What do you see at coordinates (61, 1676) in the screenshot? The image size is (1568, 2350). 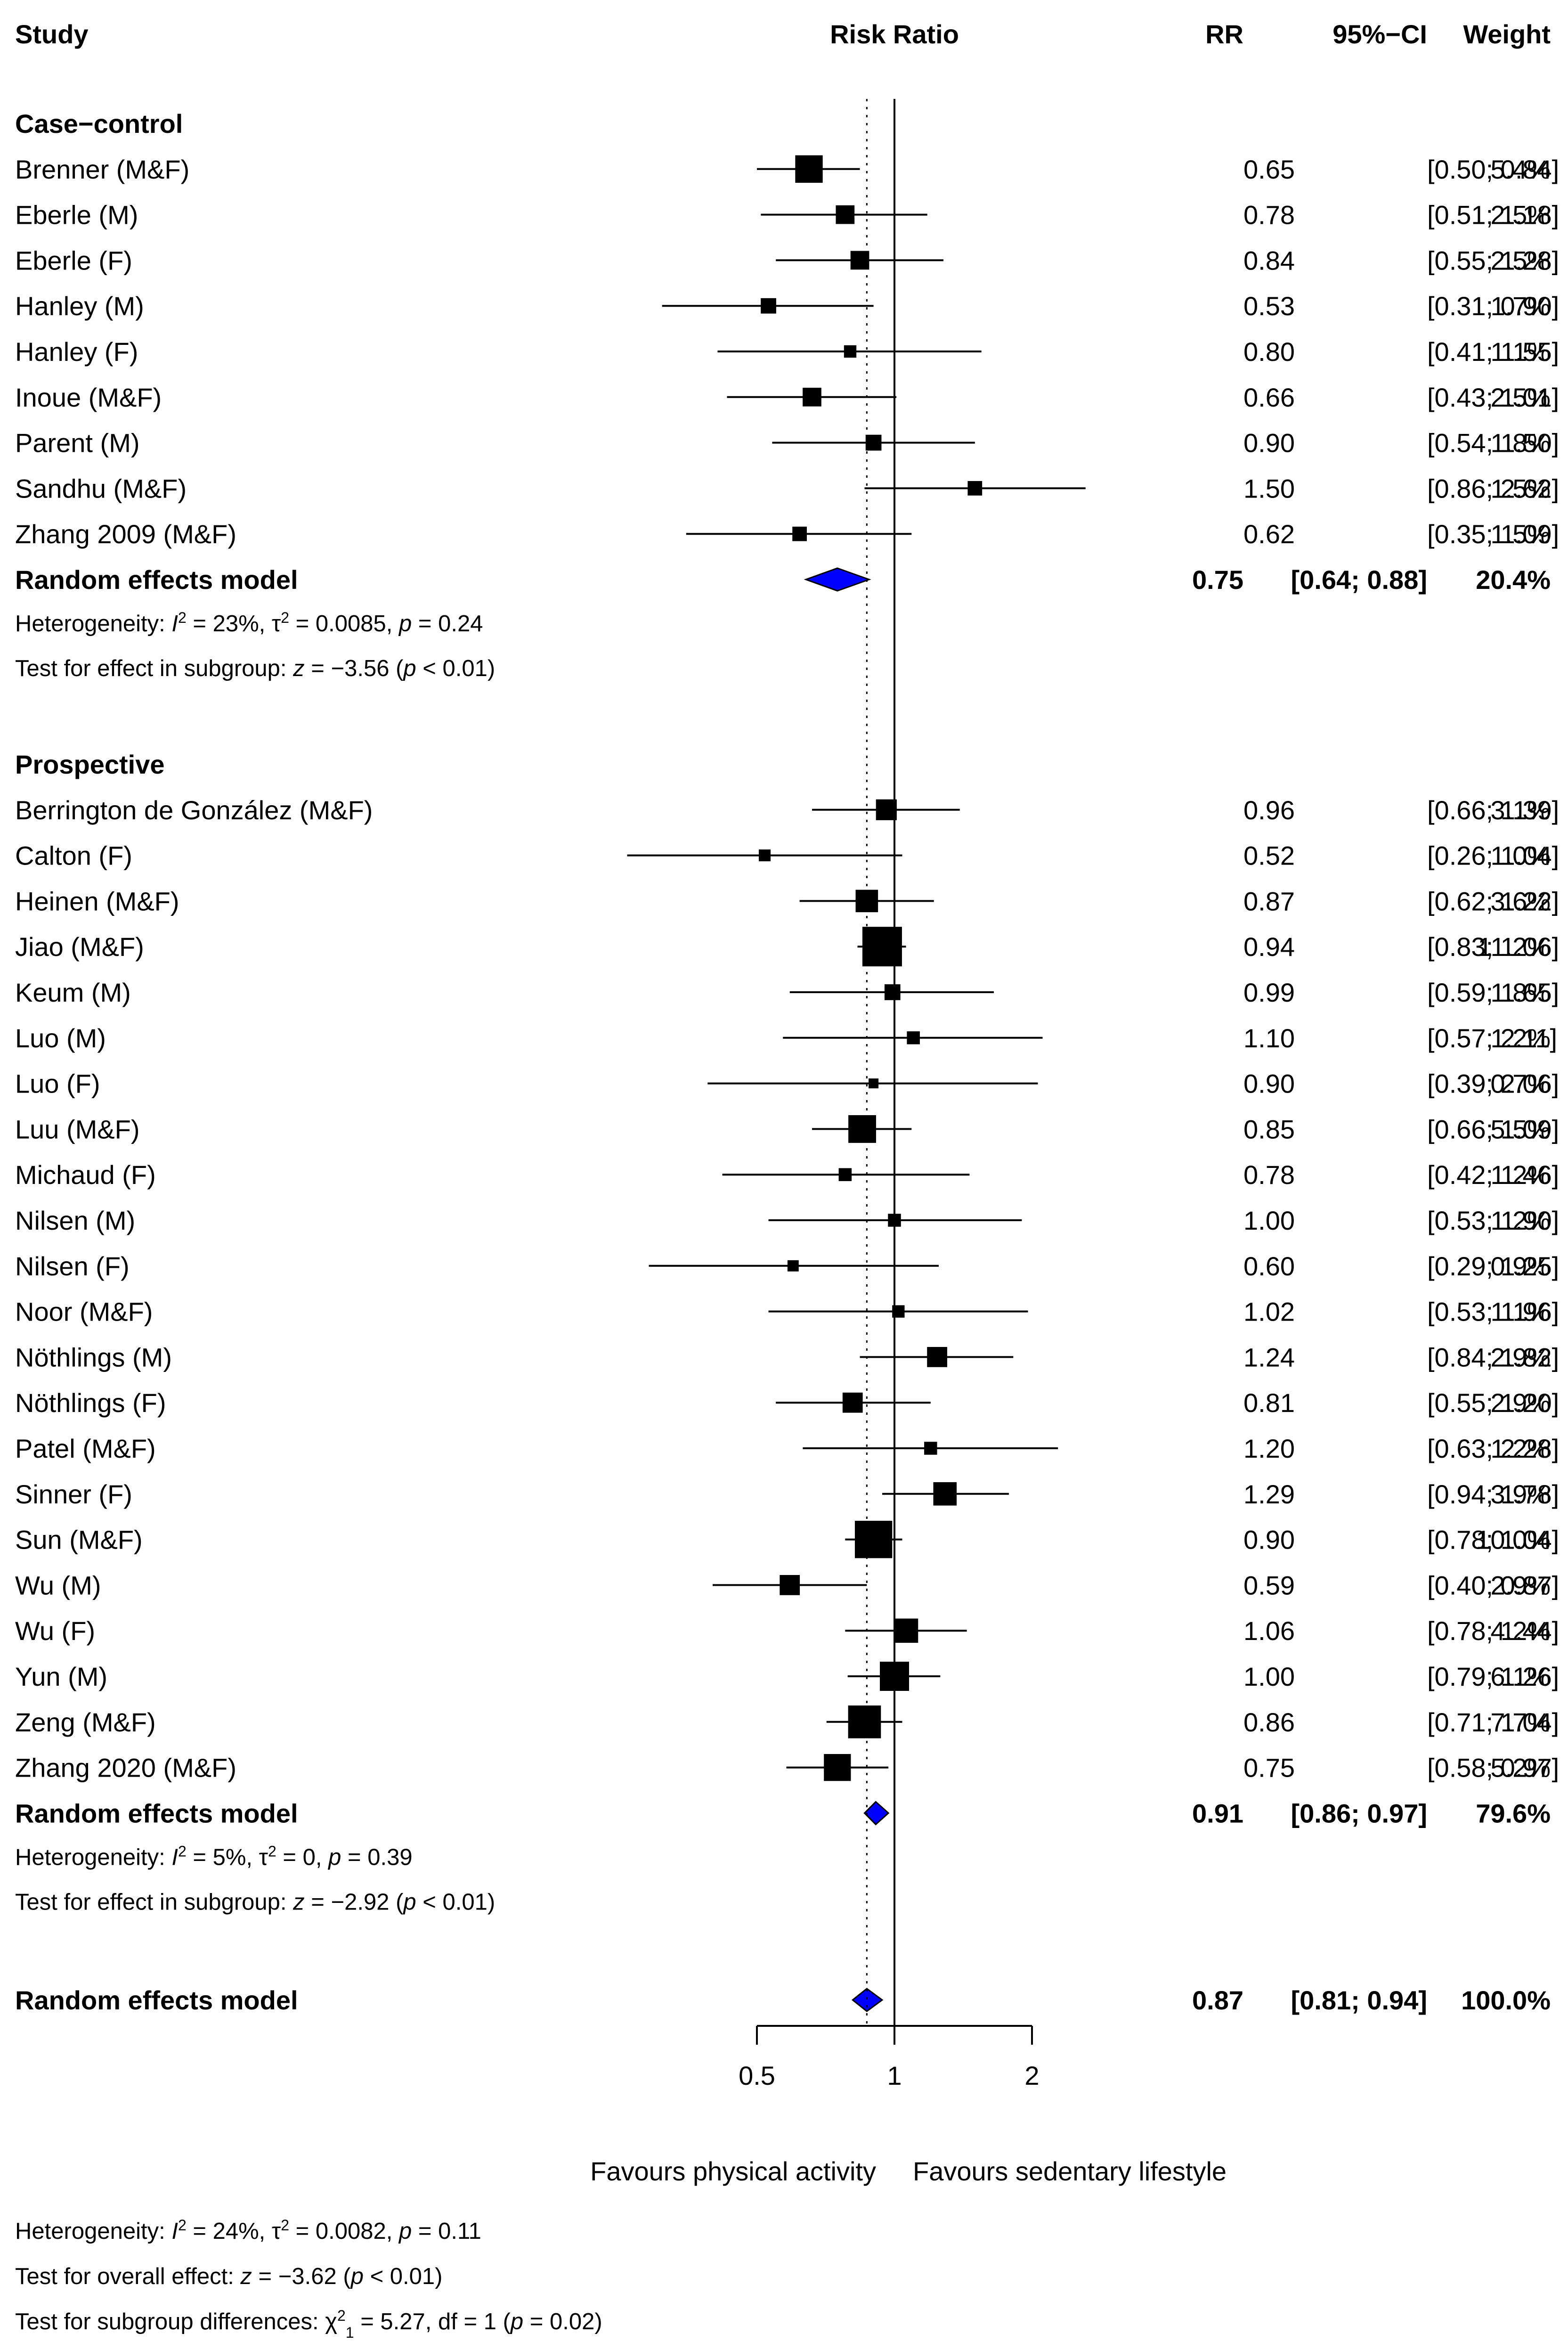 I see `study-label: Yun (M)` at bounding box center [61, 1676].